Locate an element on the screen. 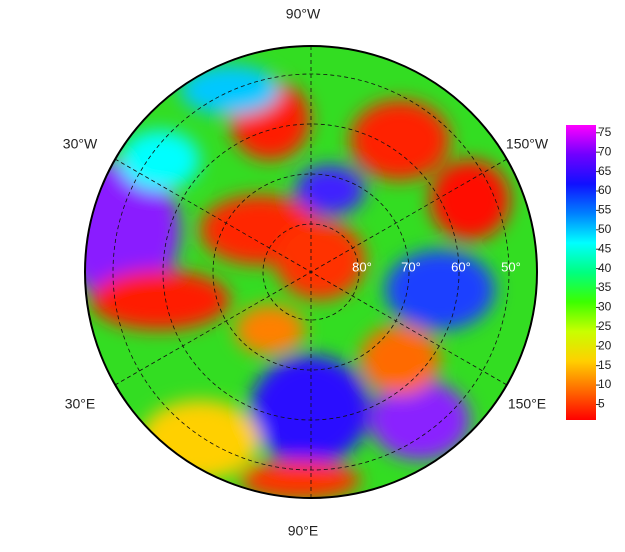 The width and height of the screenshot is (625, 552). colorbar-tick-label: 45 is located at coordinates (605, 248).